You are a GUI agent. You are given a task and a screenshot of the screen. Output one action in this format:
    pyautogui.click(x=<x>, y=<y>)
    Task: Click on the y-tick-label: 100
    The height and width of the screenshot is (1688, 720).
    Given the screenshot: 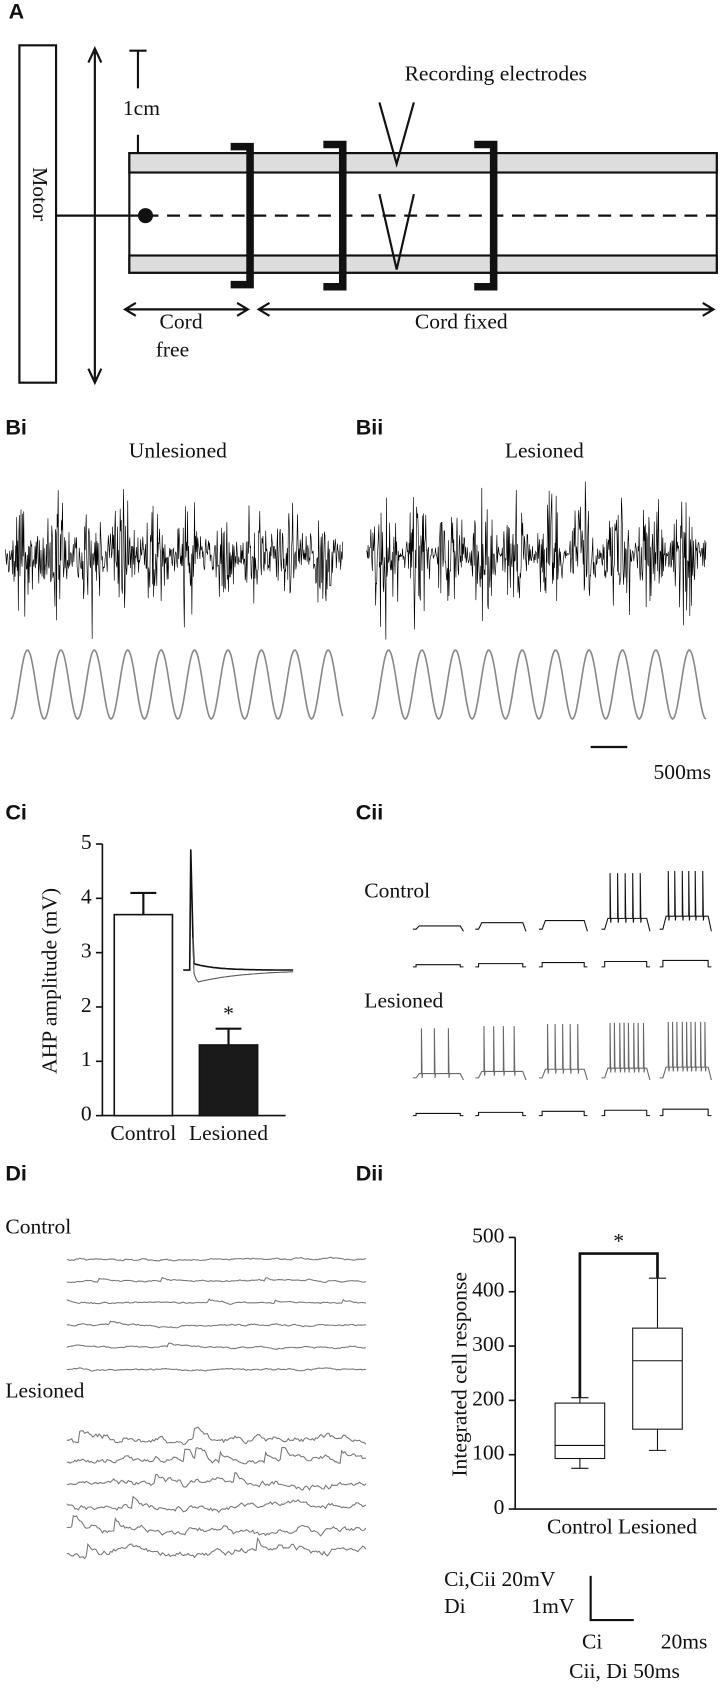 What is the action you would take?
    pyautogui.click(x=488, y=1453)
    